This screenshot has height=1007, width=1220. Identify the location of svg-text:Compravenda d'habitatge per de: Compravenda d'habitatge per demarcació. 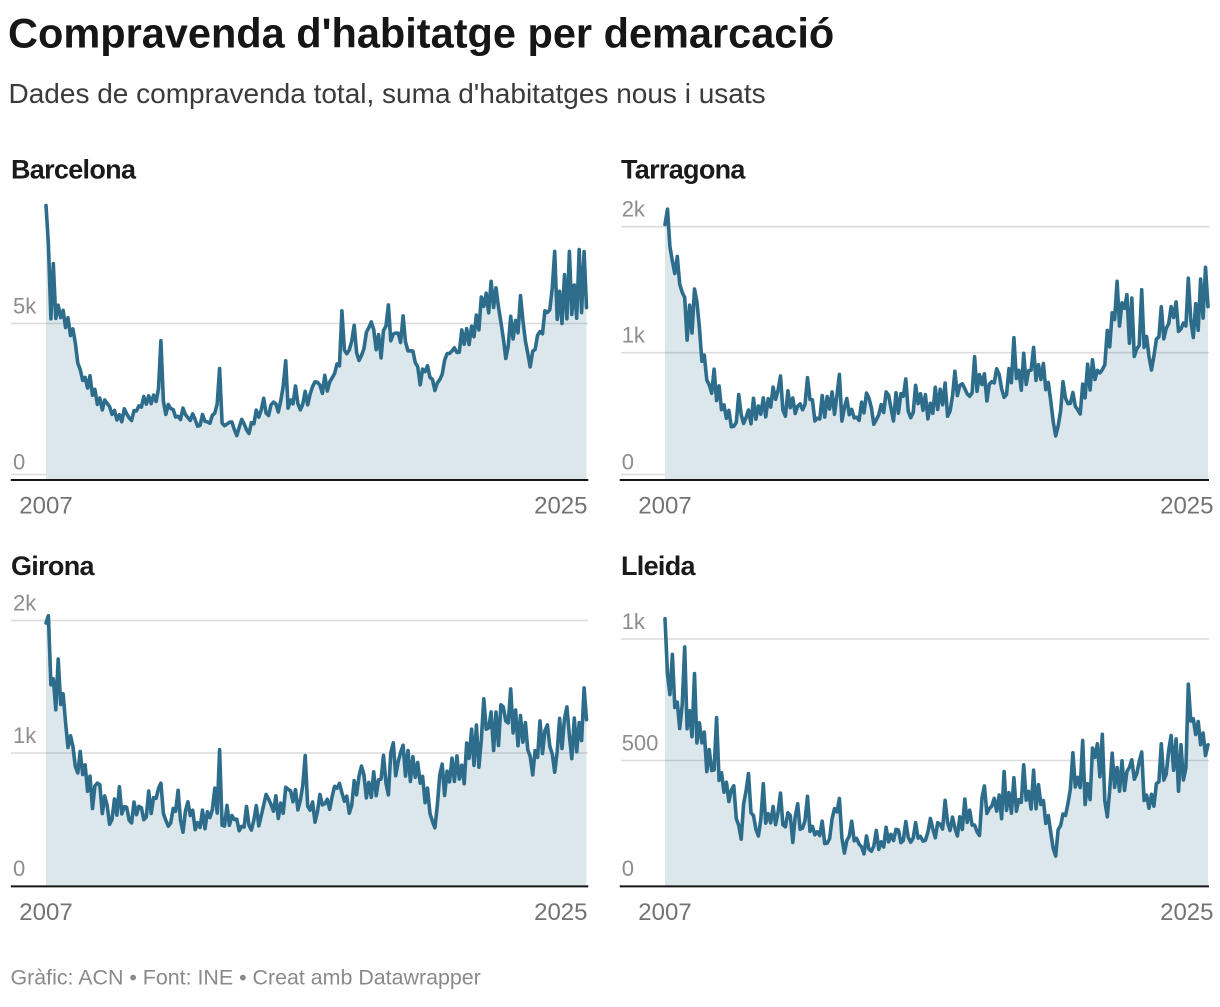
(421, 32).